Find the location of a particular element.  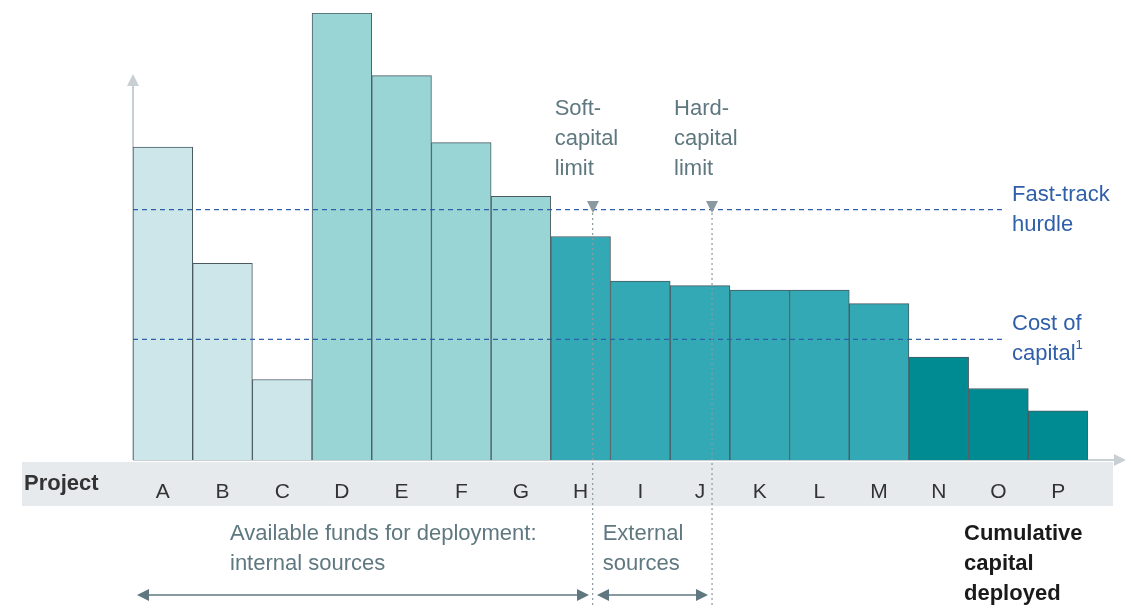

x-tick-label: P is located at coordinates (1058, 491).